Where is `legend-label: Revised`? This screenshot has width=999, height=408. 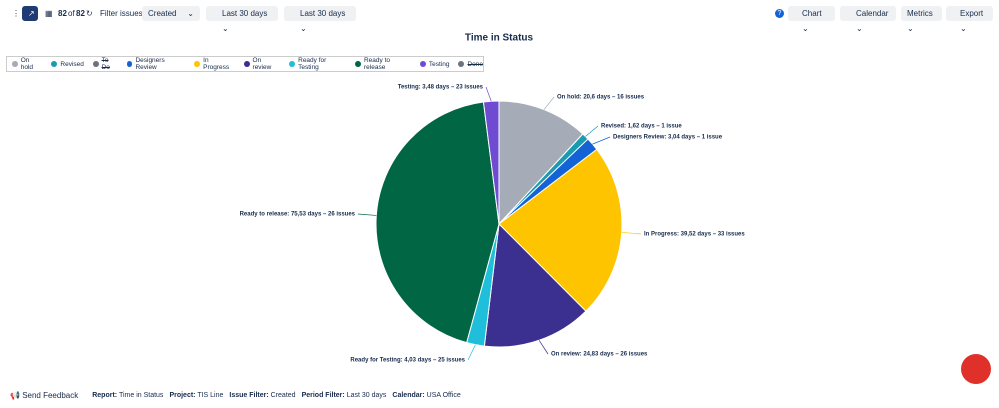 legend-label: Revised is located at coordinates (72, 64).